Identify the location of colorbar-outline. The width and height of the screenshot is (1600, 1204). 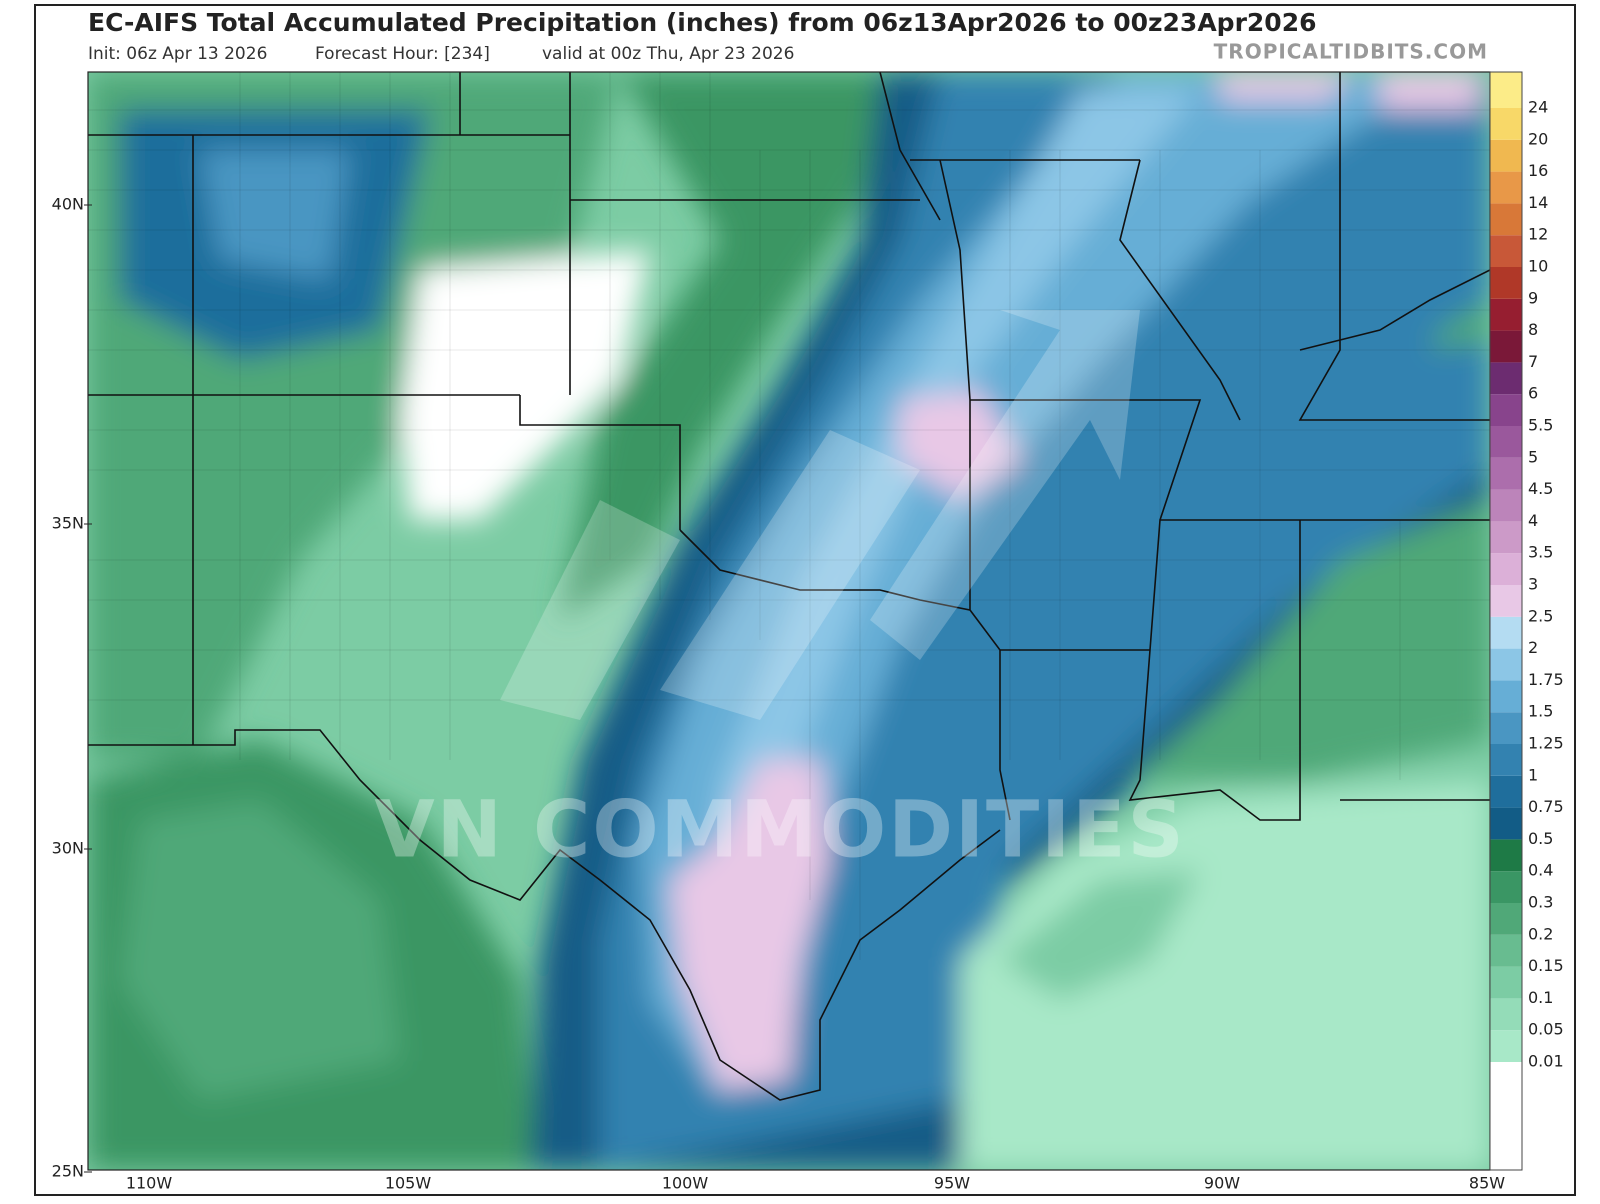
(1506, 621).